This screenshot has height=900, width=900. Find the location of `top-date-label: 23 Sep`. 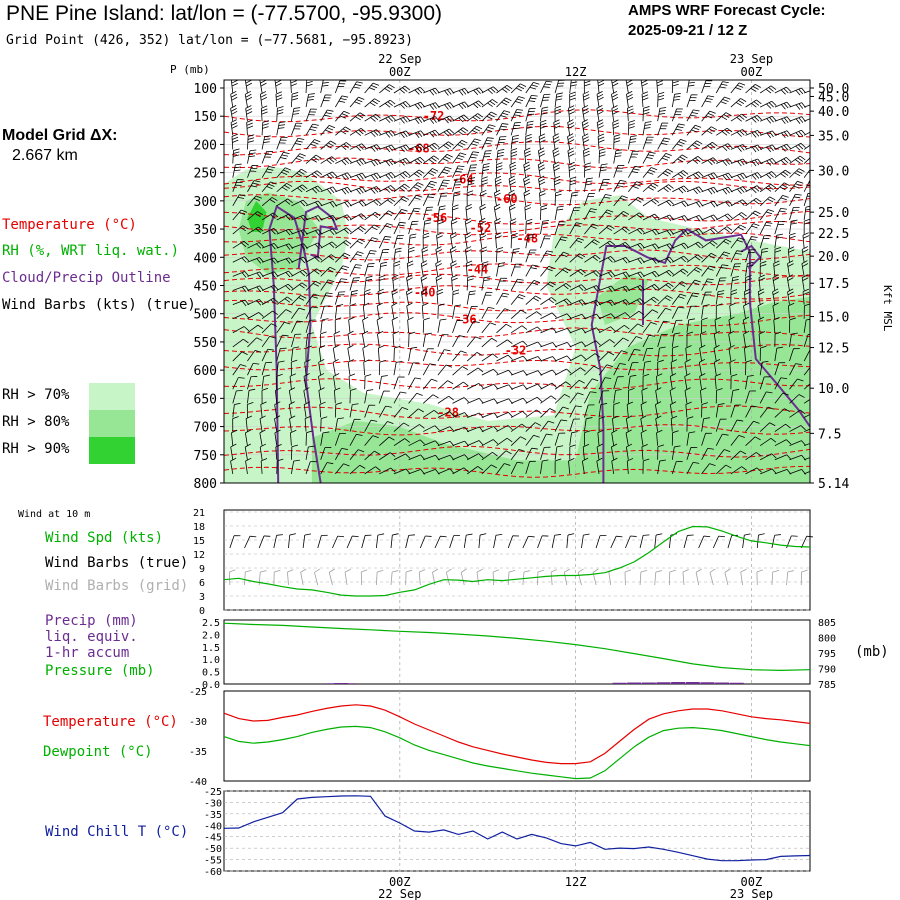

top-date-label: 23 Sep is located at coordinates (751, 59).